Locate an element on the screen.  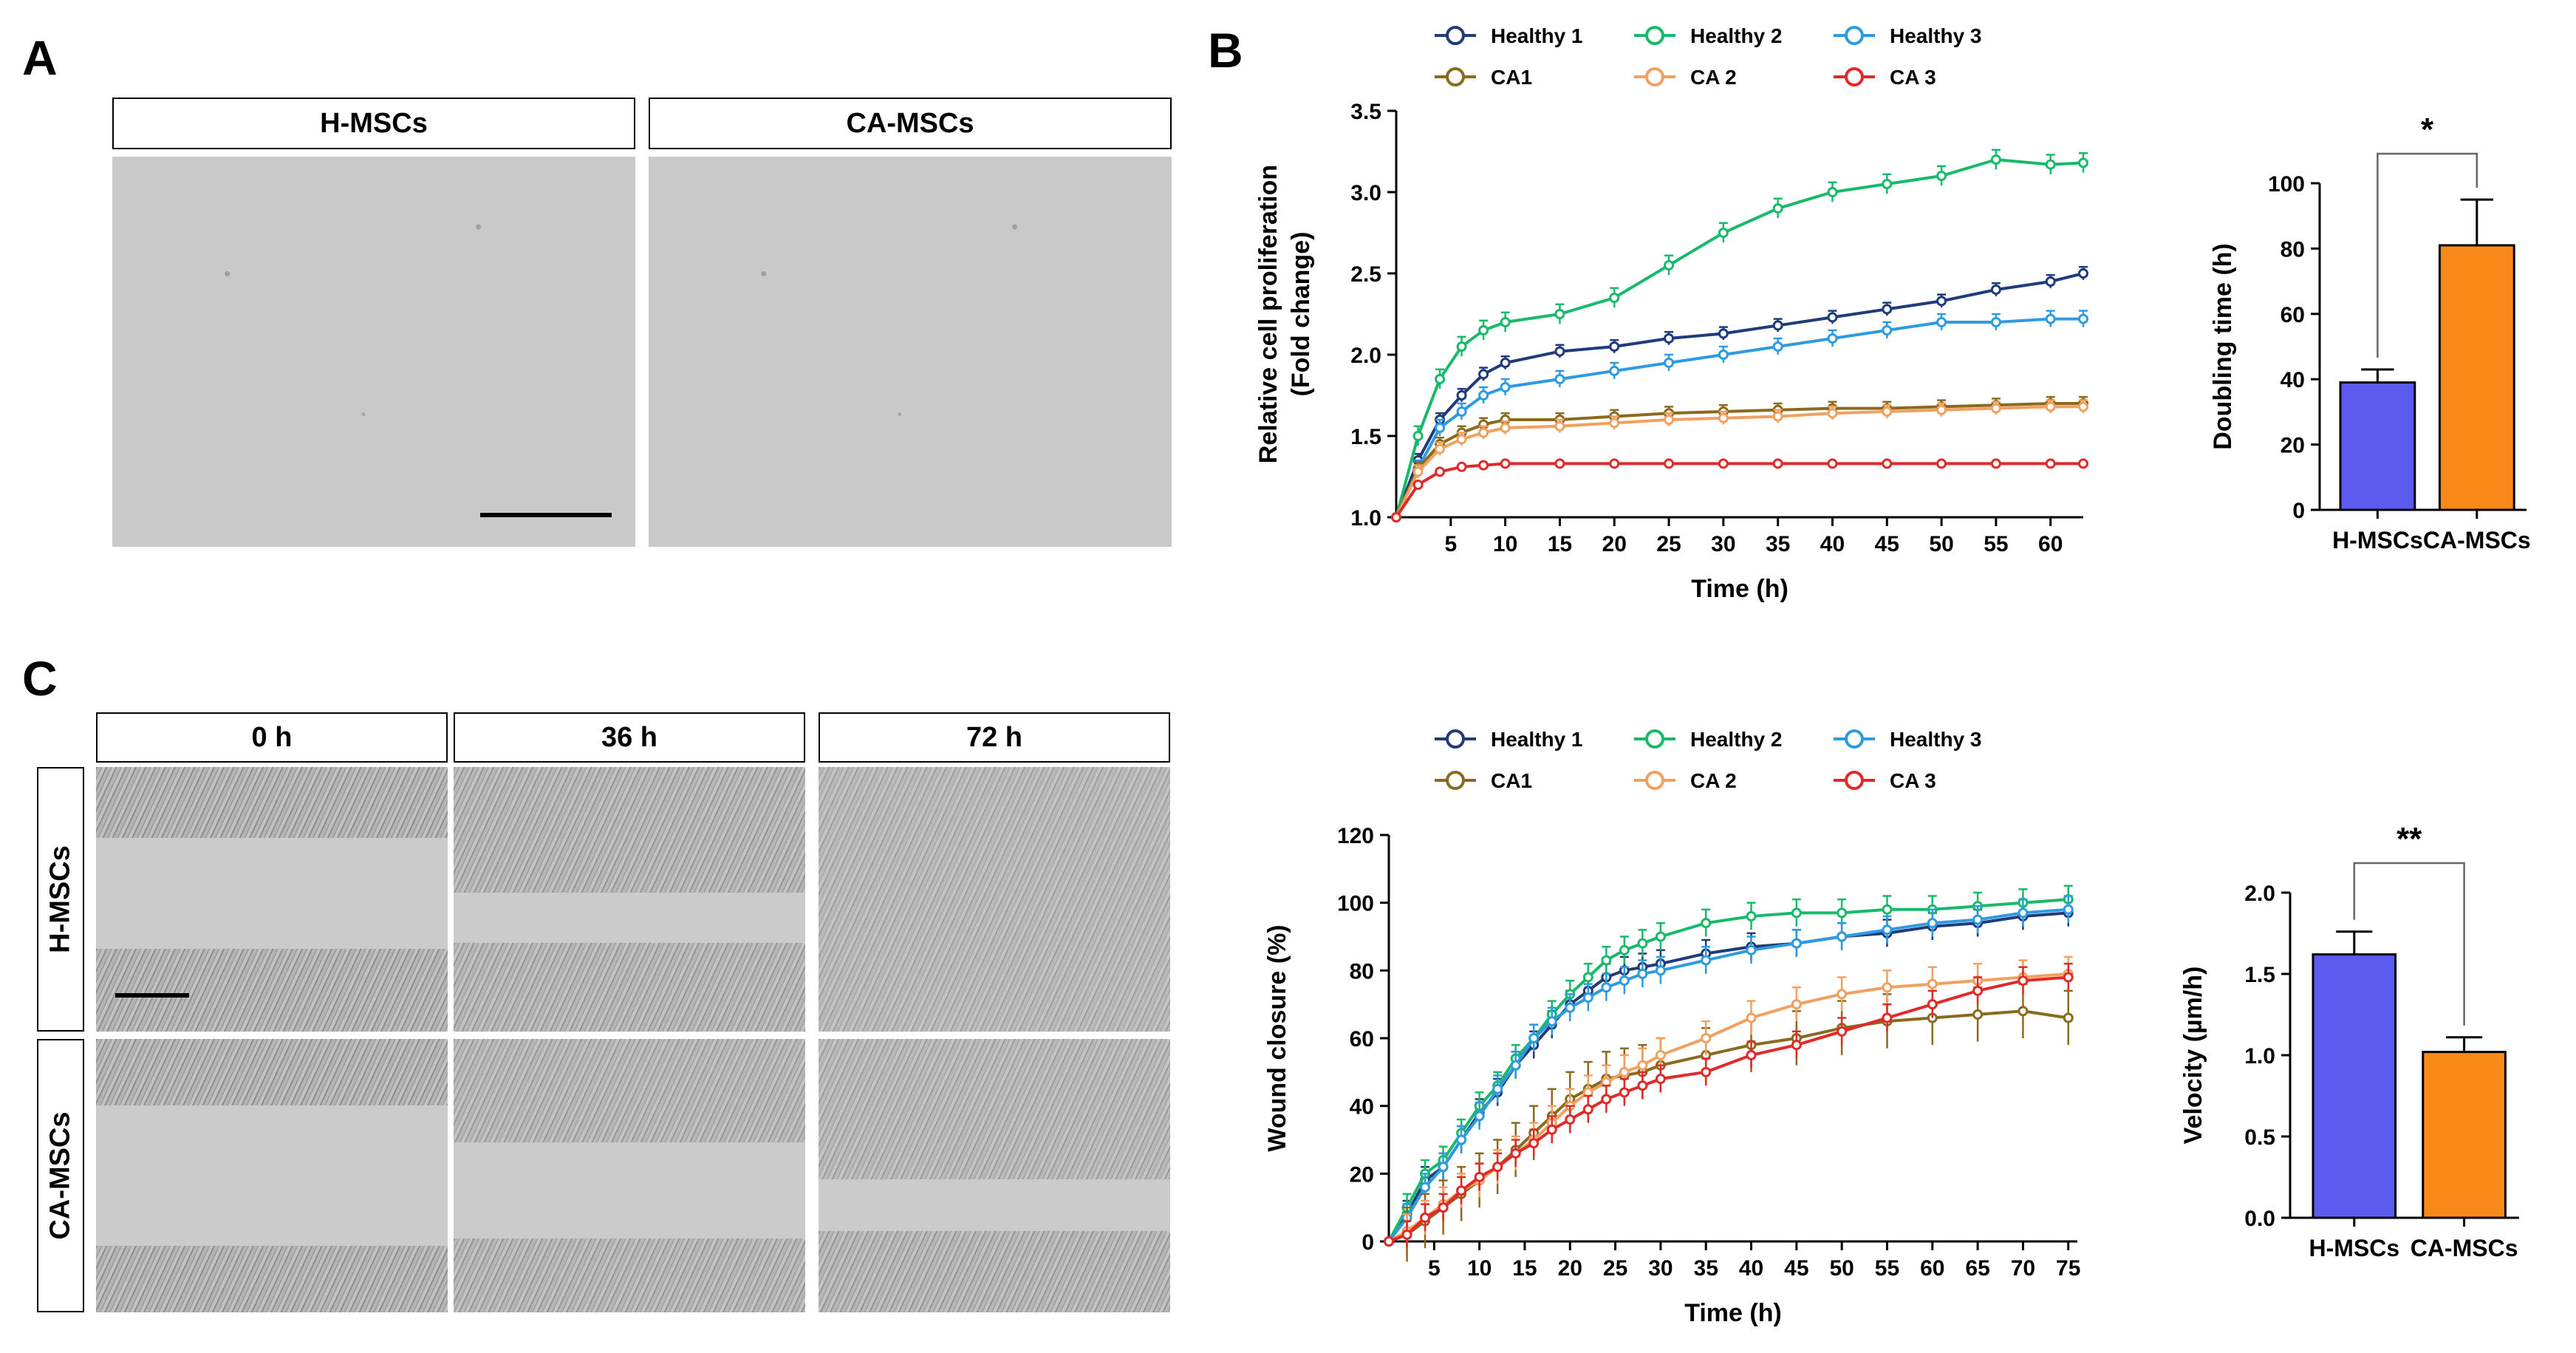
wound-h-36h is located at coordinates (629, 899).